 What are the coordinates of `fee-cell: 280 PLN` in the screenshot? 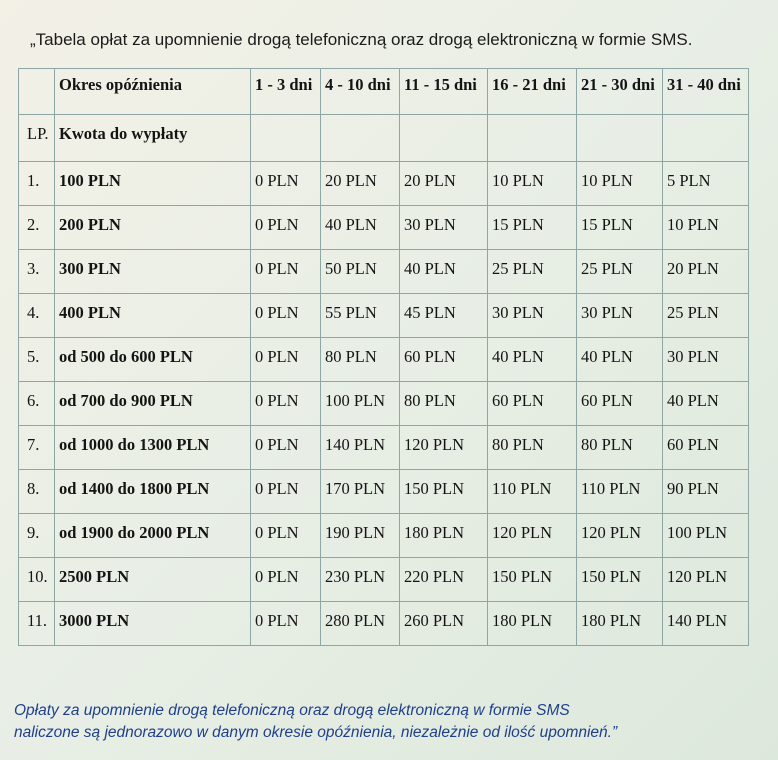 It's located at (360, 623).